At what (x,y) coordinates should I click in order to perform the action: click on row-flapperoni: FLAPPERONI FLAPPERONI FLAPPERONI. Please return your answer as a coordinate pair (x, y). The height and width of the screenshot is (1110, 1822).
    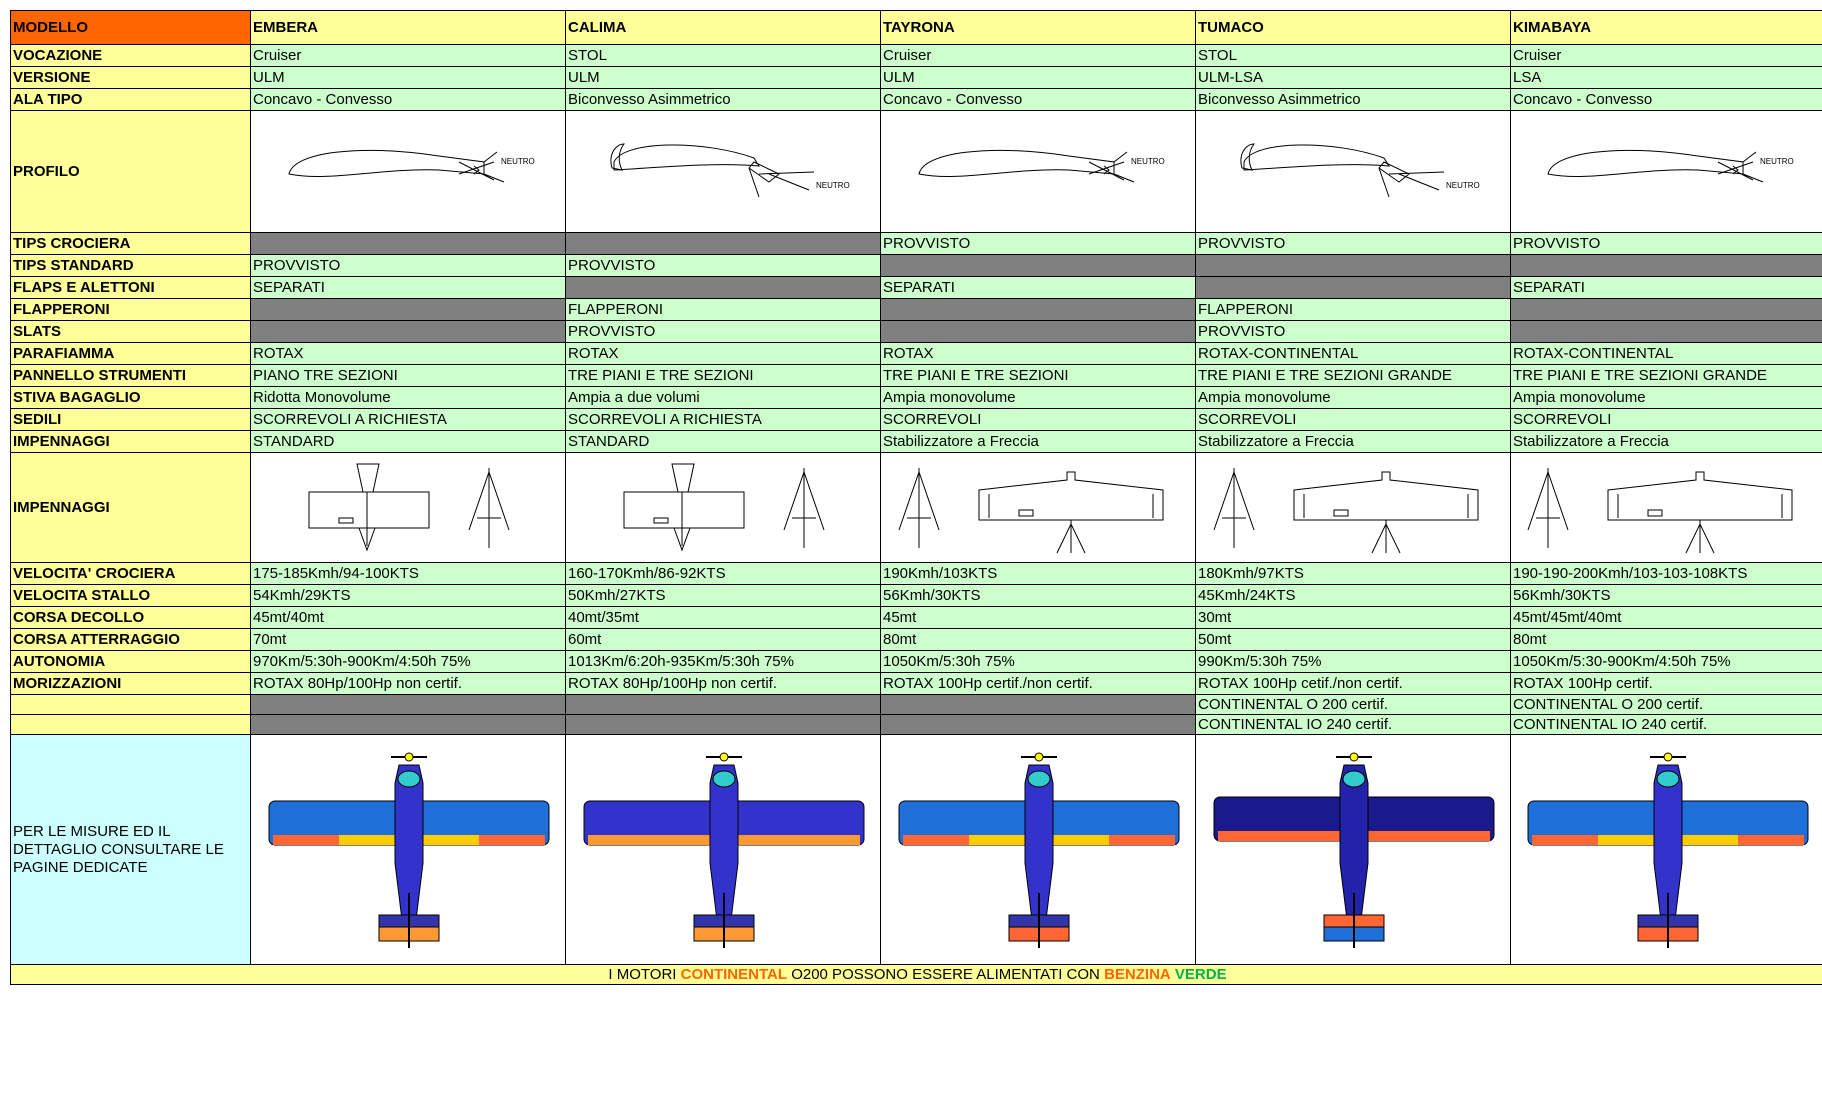
    Looking at the image, I should click on (916, 309).